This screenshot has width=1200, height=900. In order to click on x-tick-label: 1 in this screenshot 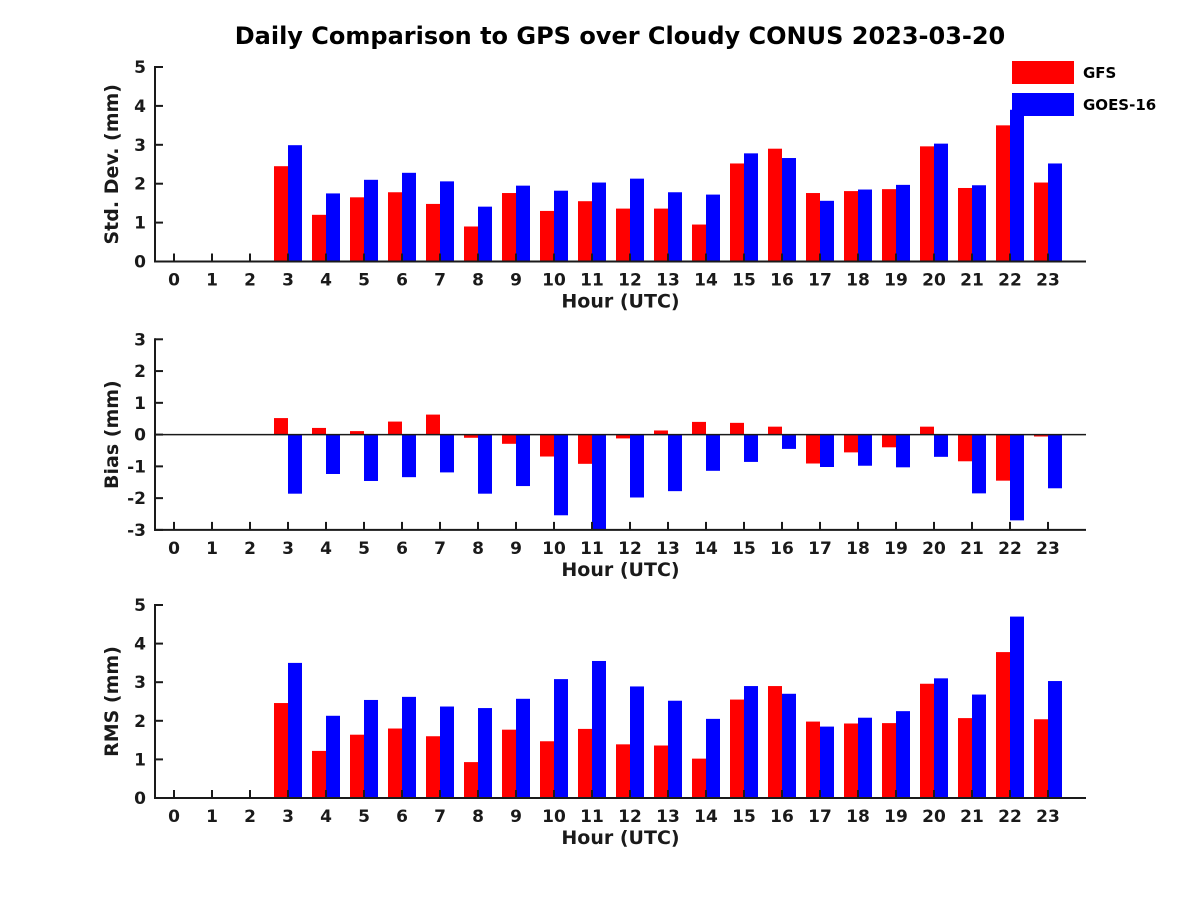, I will do `click(212, 281)`.